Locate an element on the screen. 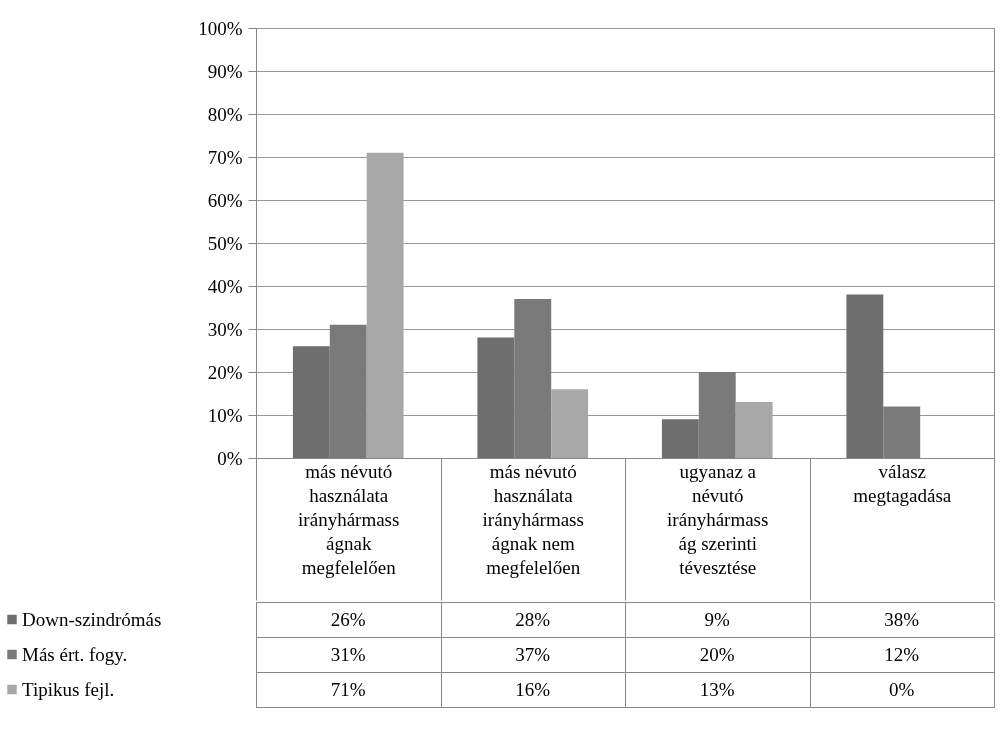 The width and height of the screenshot is (1006, 738). y-tick-label: 40% is located at coordinates (225, 286).